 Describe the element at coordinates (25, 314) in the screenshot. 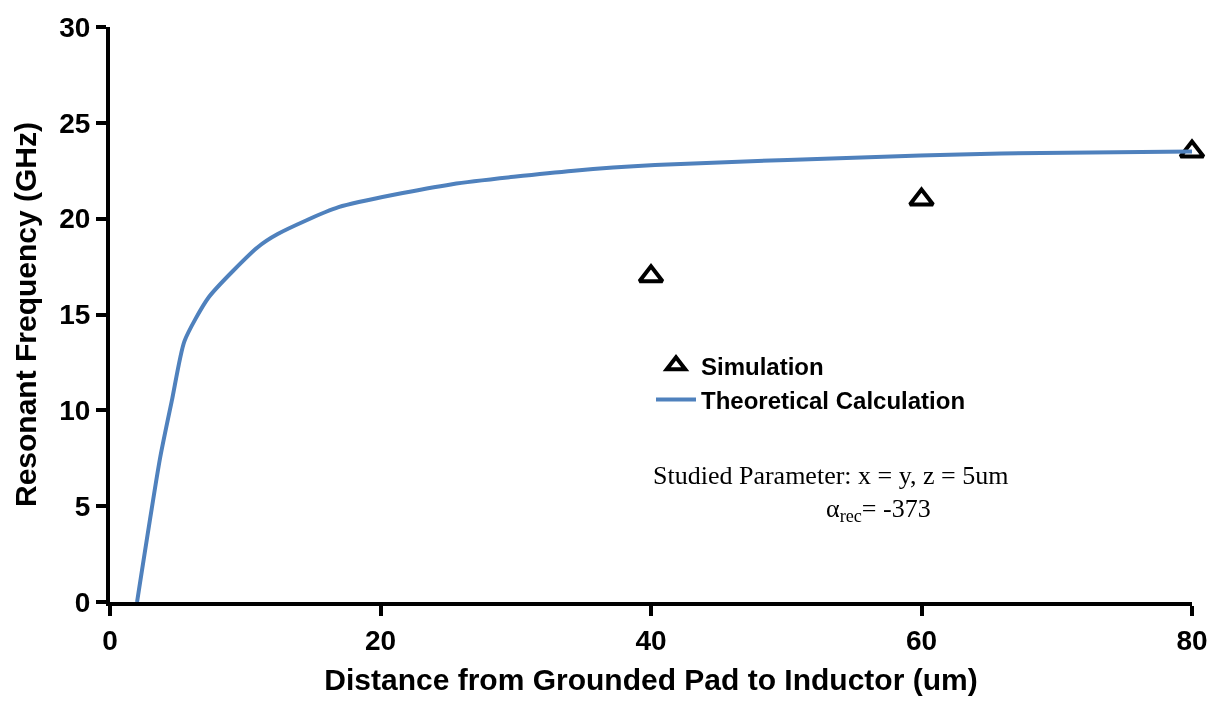

I see `y-axis-title: Resonant Frequency (GHz)` at that location.